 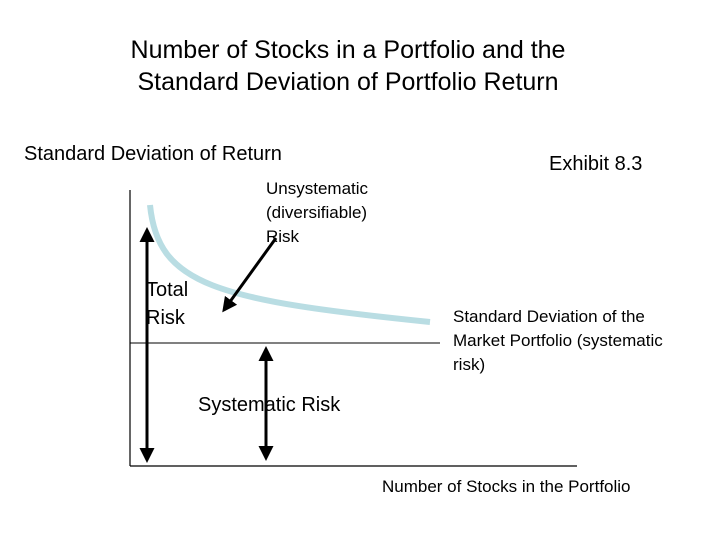 What do you see at coordinates (506, 486) in the screenshot?
I see `x-axis-label: Number of Stocks in the Portfolio` at bounding box center [506, 486].